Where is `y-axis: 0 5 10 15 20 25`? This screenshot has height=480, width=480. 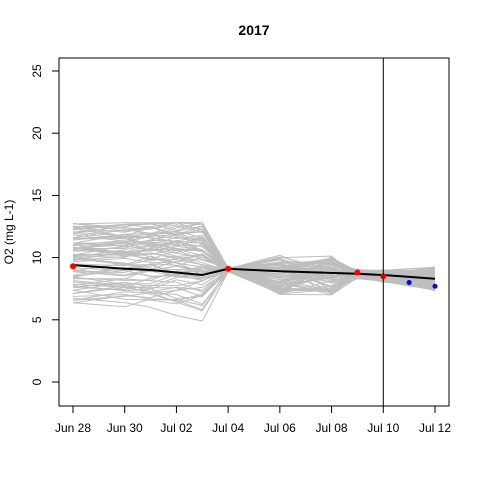
y-axis: 0 5 10 15 20 25 is located at coordinates (45, 224).